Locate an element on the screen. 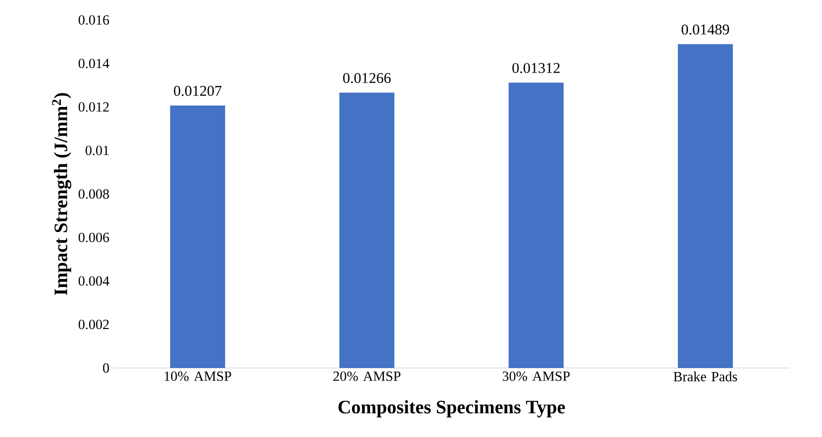  y-tick-label: 0.012 is located at coordinates (93, 107).